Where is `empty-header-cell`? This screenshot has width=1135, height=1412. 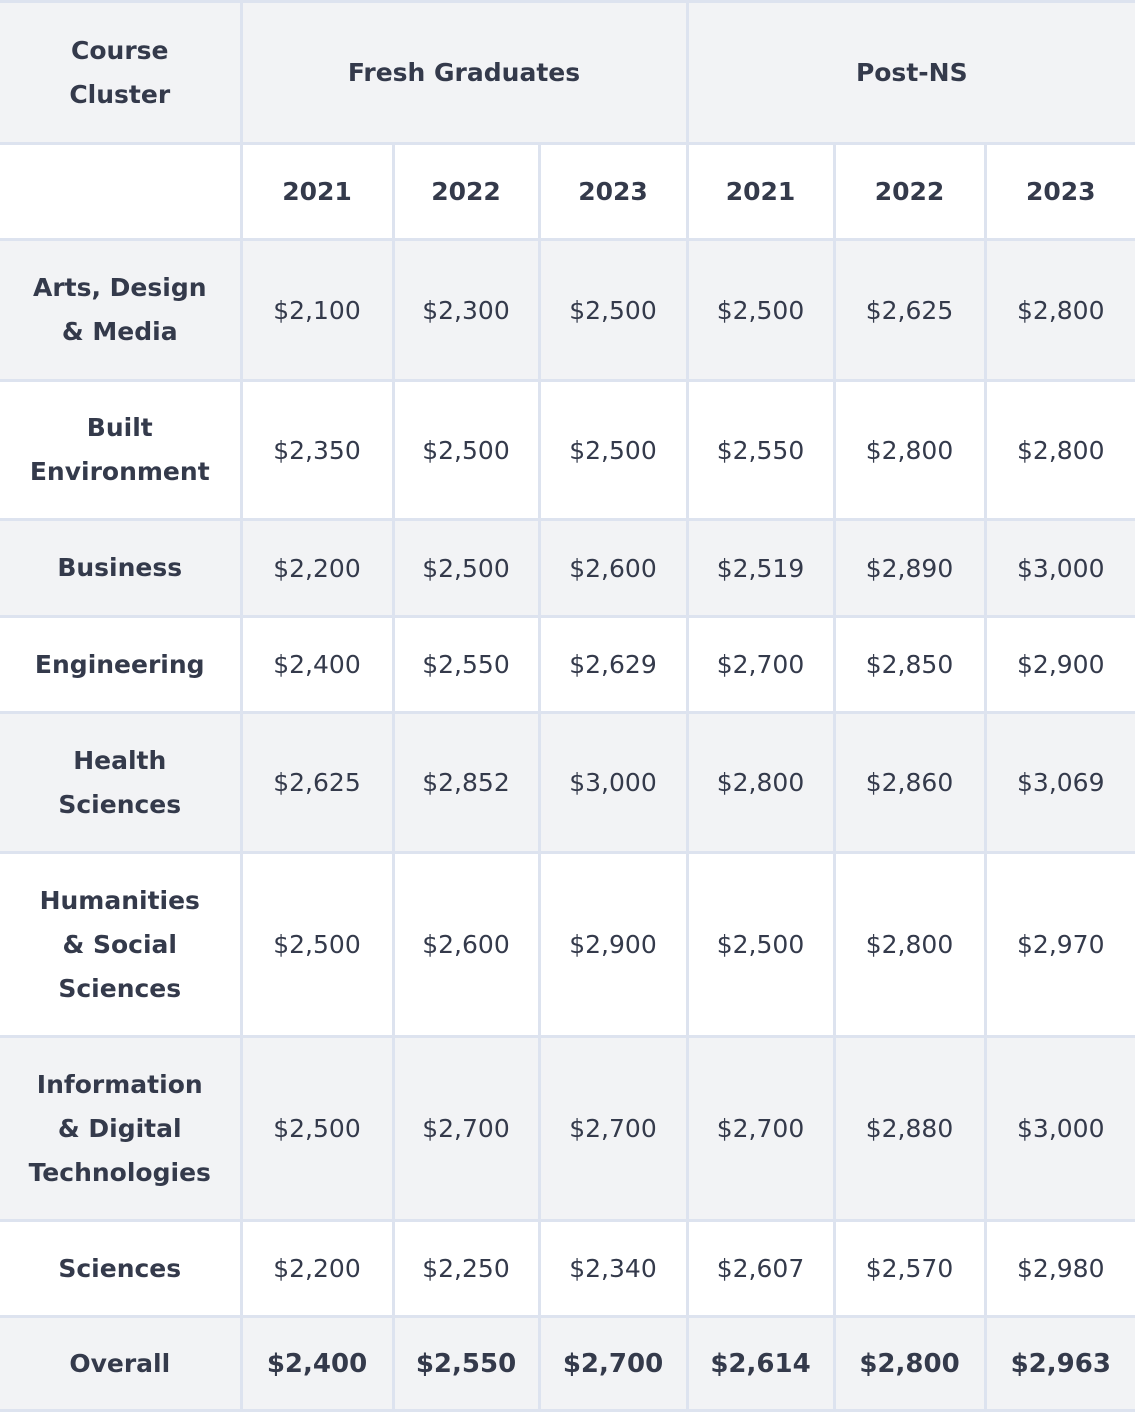 empty-header-cell is located at coordinates (121, 191).